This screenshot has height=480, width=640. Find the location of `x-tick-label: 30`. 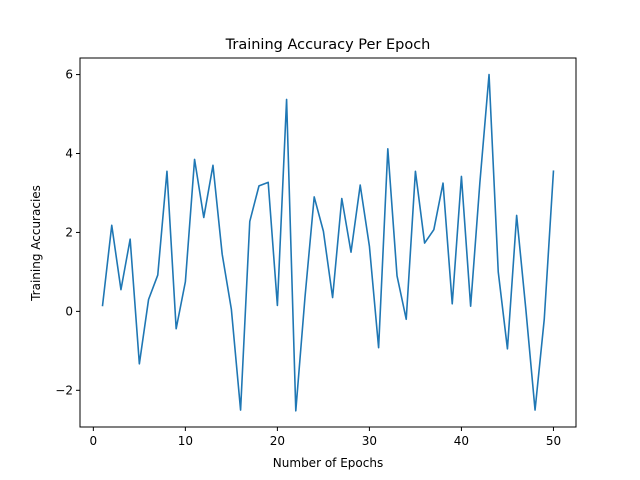

x-tick-label: 30 is located at coordinates (369, 441).